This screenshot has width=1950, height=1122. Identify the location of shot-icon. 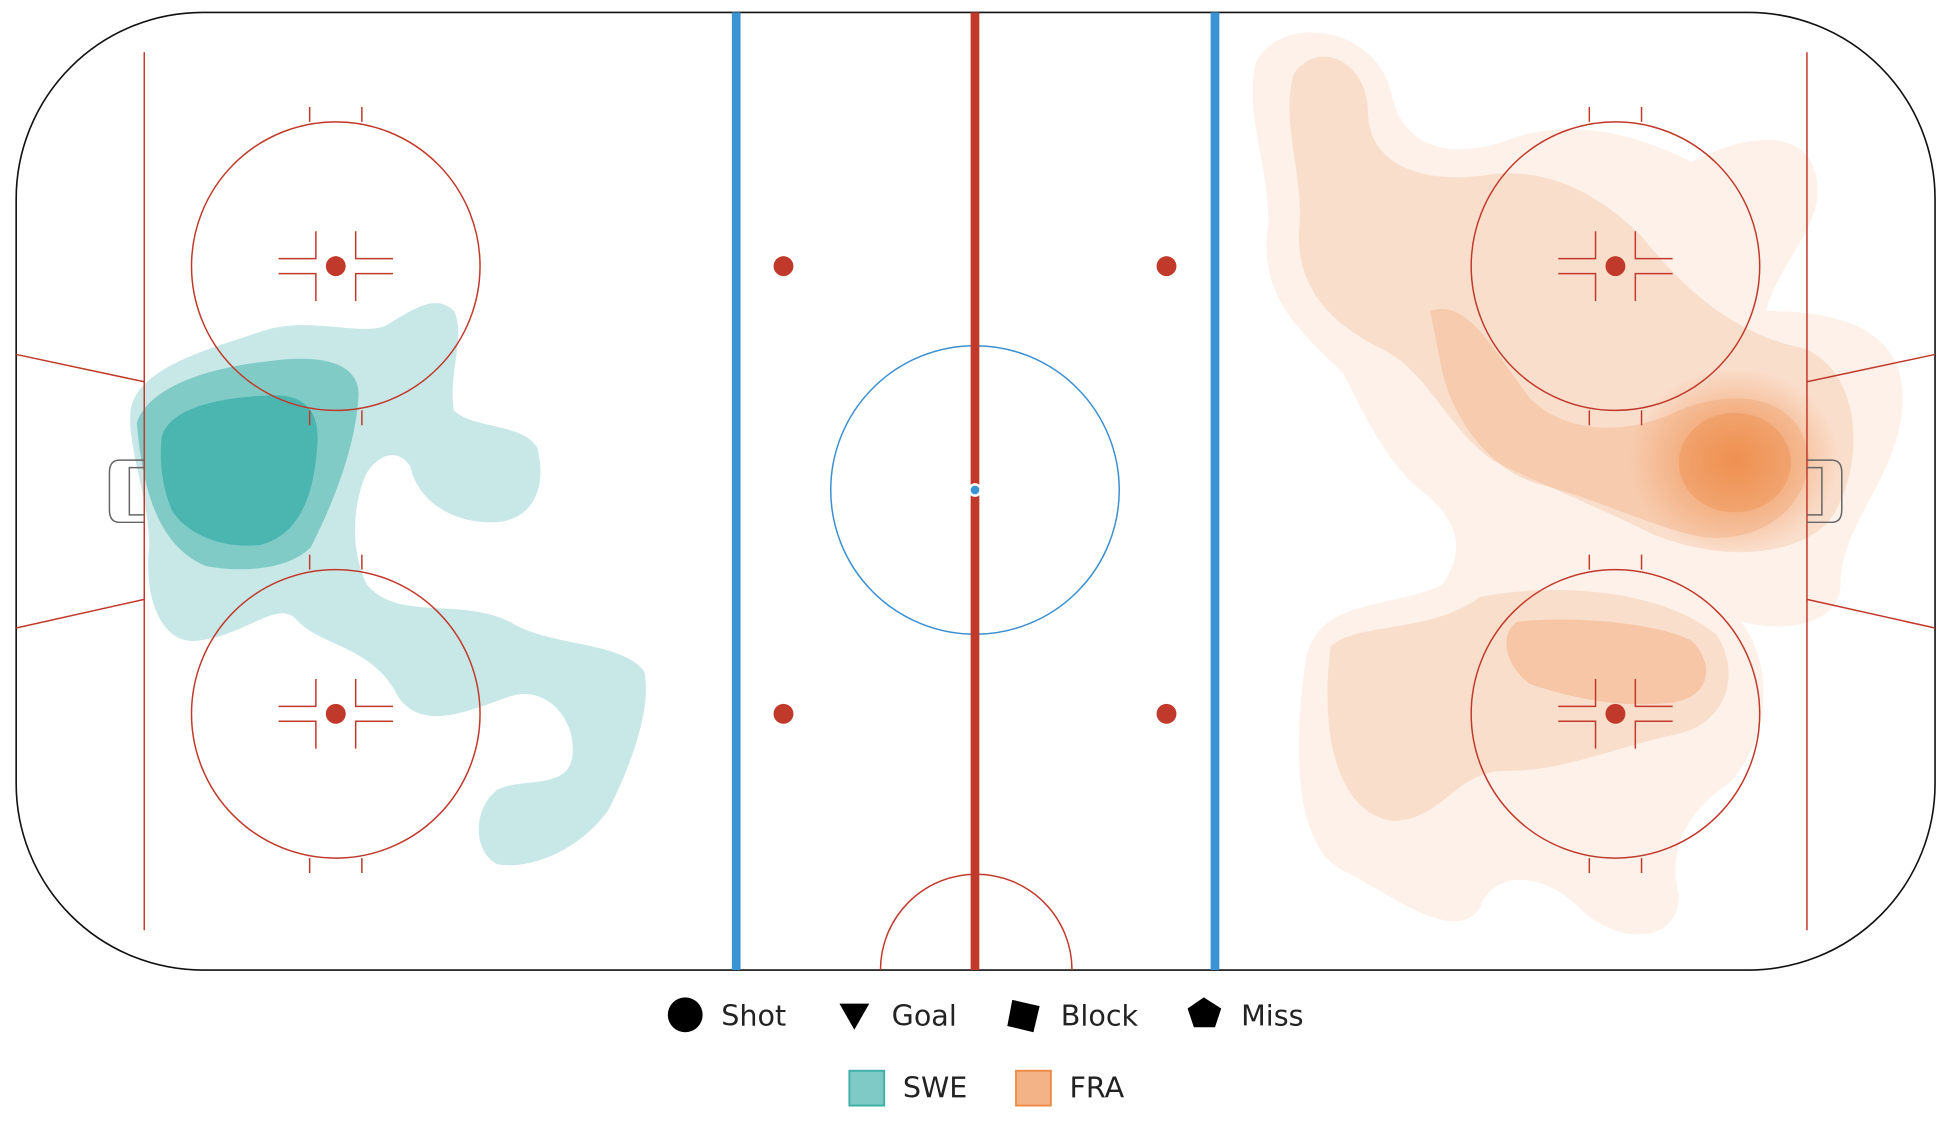
(685, 1015).